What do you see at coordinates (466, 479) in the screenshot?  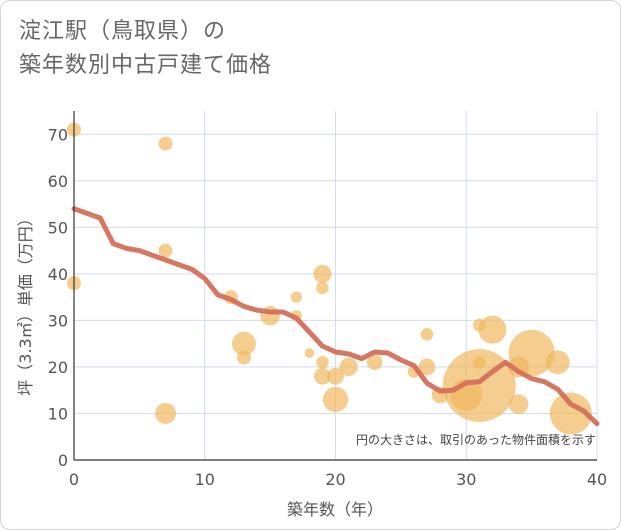 I see `x-tick-label: 30` at bounding box center [466, 479].